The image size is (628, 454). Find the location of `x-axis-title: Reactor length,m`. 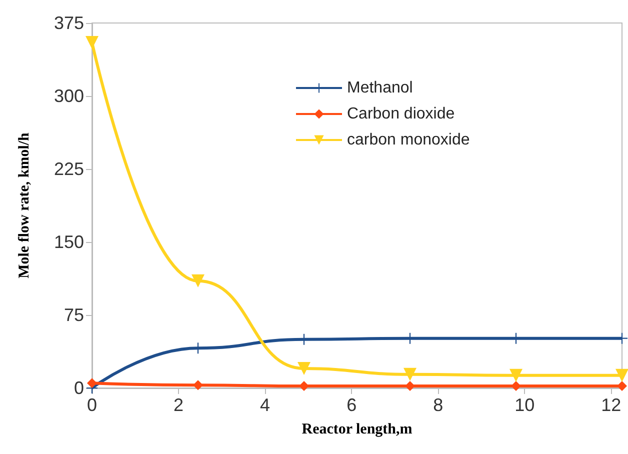

x-axis-title: Reactor length,m is located at coordinates (357, 430).